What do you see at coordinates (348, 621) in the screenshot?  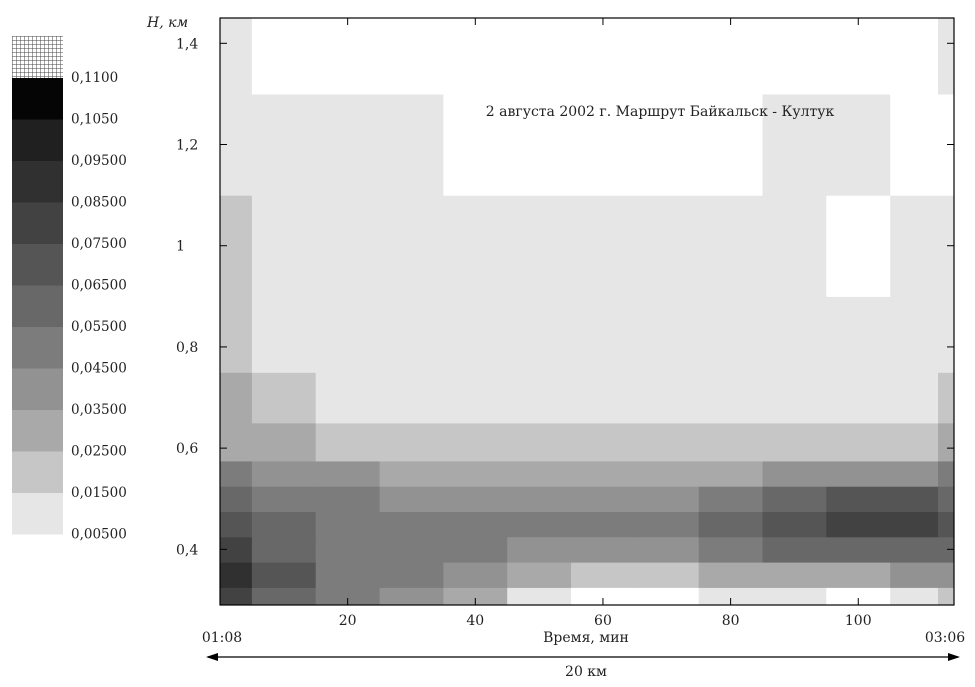 I see `x-tick-label: 20` at bounding box center [348, 621].